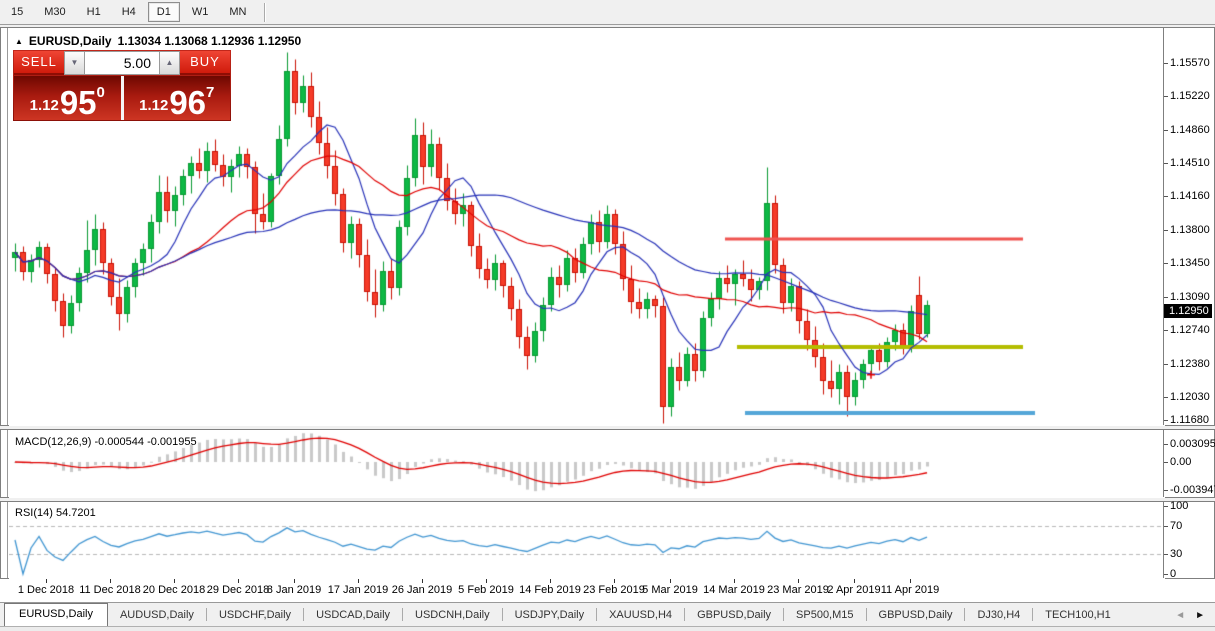  What do you see at coordinates (238, 12) in the screenshot?
I see `timeframe-button-mn: MN` at bounding box center [238, 12].